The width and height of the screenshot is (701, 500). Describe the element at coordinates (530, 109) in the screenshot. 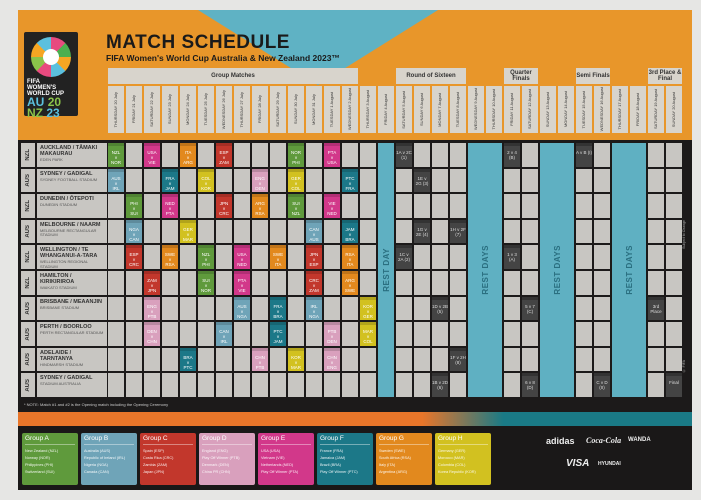

I see `date-column: SATURDAY 12 August` at that location.